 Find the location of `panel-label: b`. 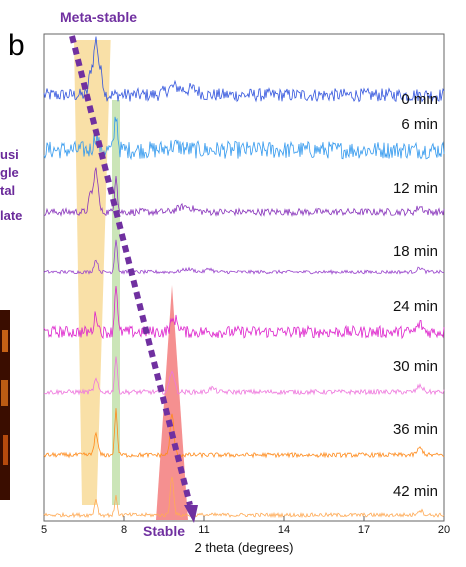

panel-label: b is located at coordinates (16, 45).